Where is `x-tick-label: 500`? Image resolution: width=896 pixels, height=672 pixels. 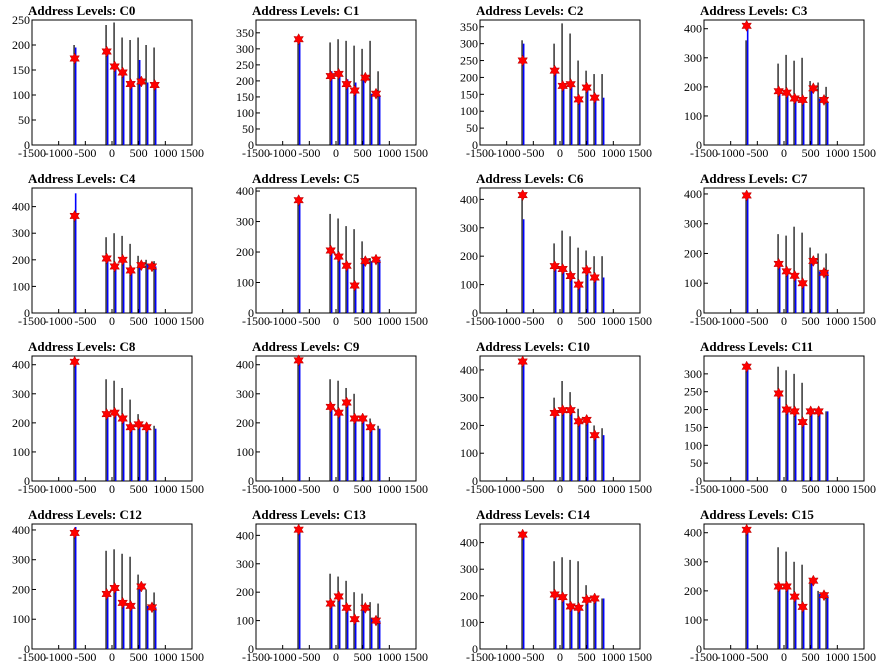 x-tick-label: 500 is located at coordinates (811, 321).